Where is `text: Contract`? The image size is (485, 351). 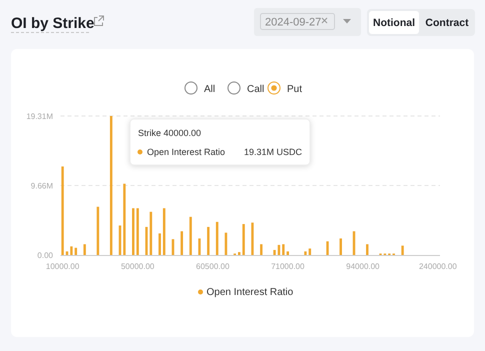 text: Contract is located at coordinates (447, 23).